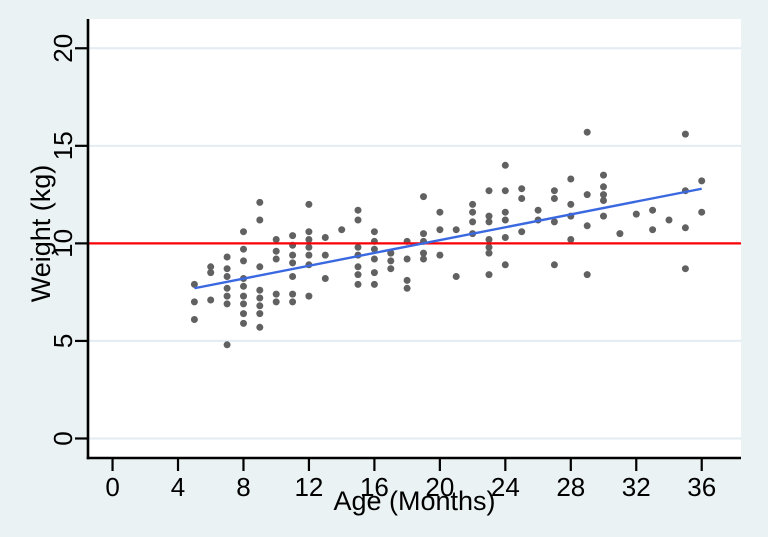 This screenshot has height=537, width=768. I want to click on y-axis-title: Weight (kg), so click(41, 234).